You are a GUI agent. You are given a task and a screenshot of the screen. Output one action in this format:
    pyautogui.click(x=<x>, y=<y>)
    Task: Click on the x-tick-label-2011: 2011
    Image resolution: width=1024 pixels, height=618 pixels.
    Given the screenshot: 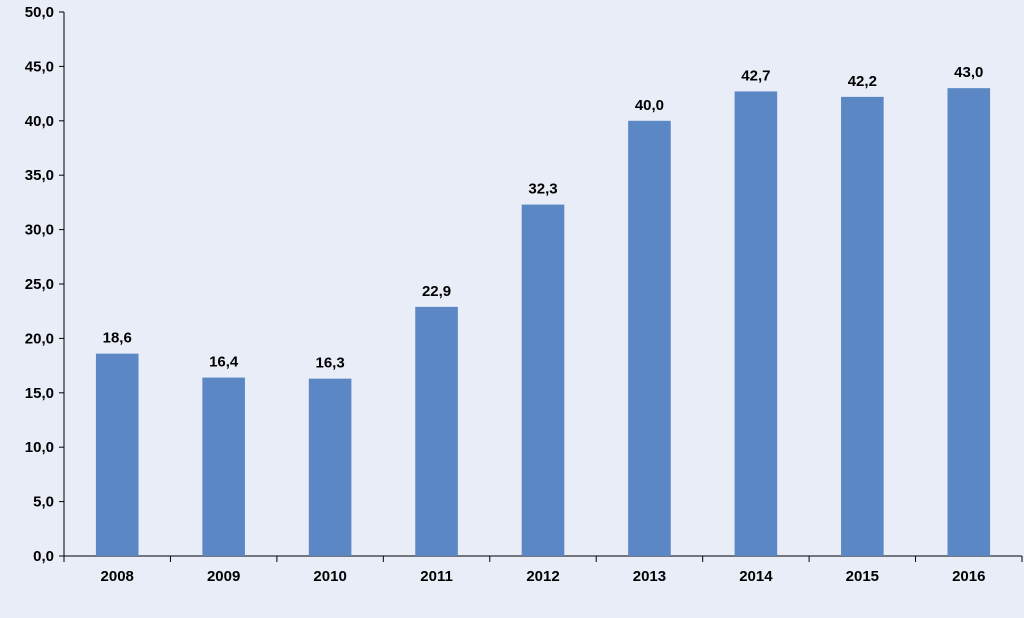 What is the action you would take?
    pyautogui.click(x=436, y=576)
    